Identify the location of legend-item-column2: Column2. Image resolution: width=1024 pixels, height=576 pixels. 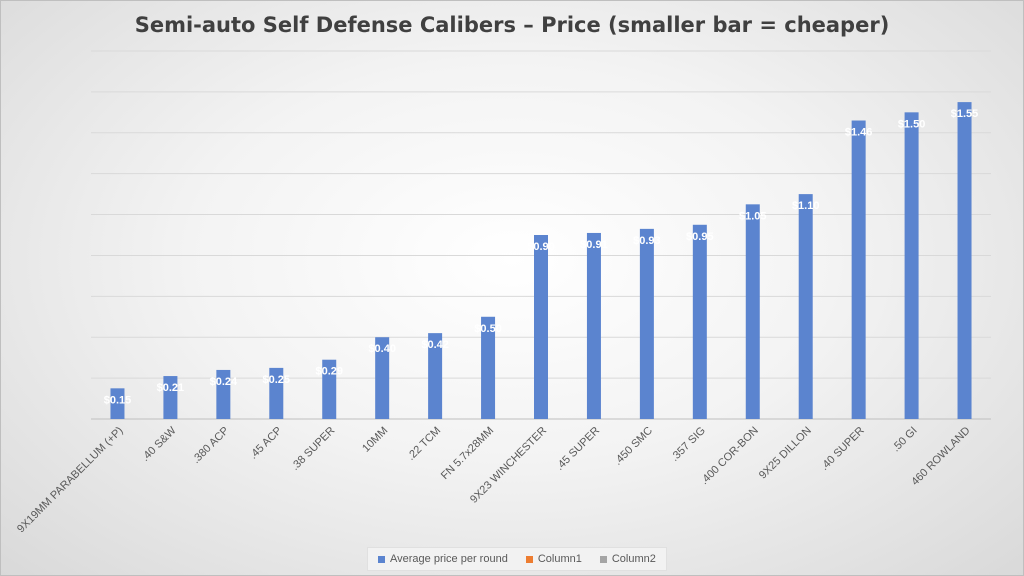
(627, 559).